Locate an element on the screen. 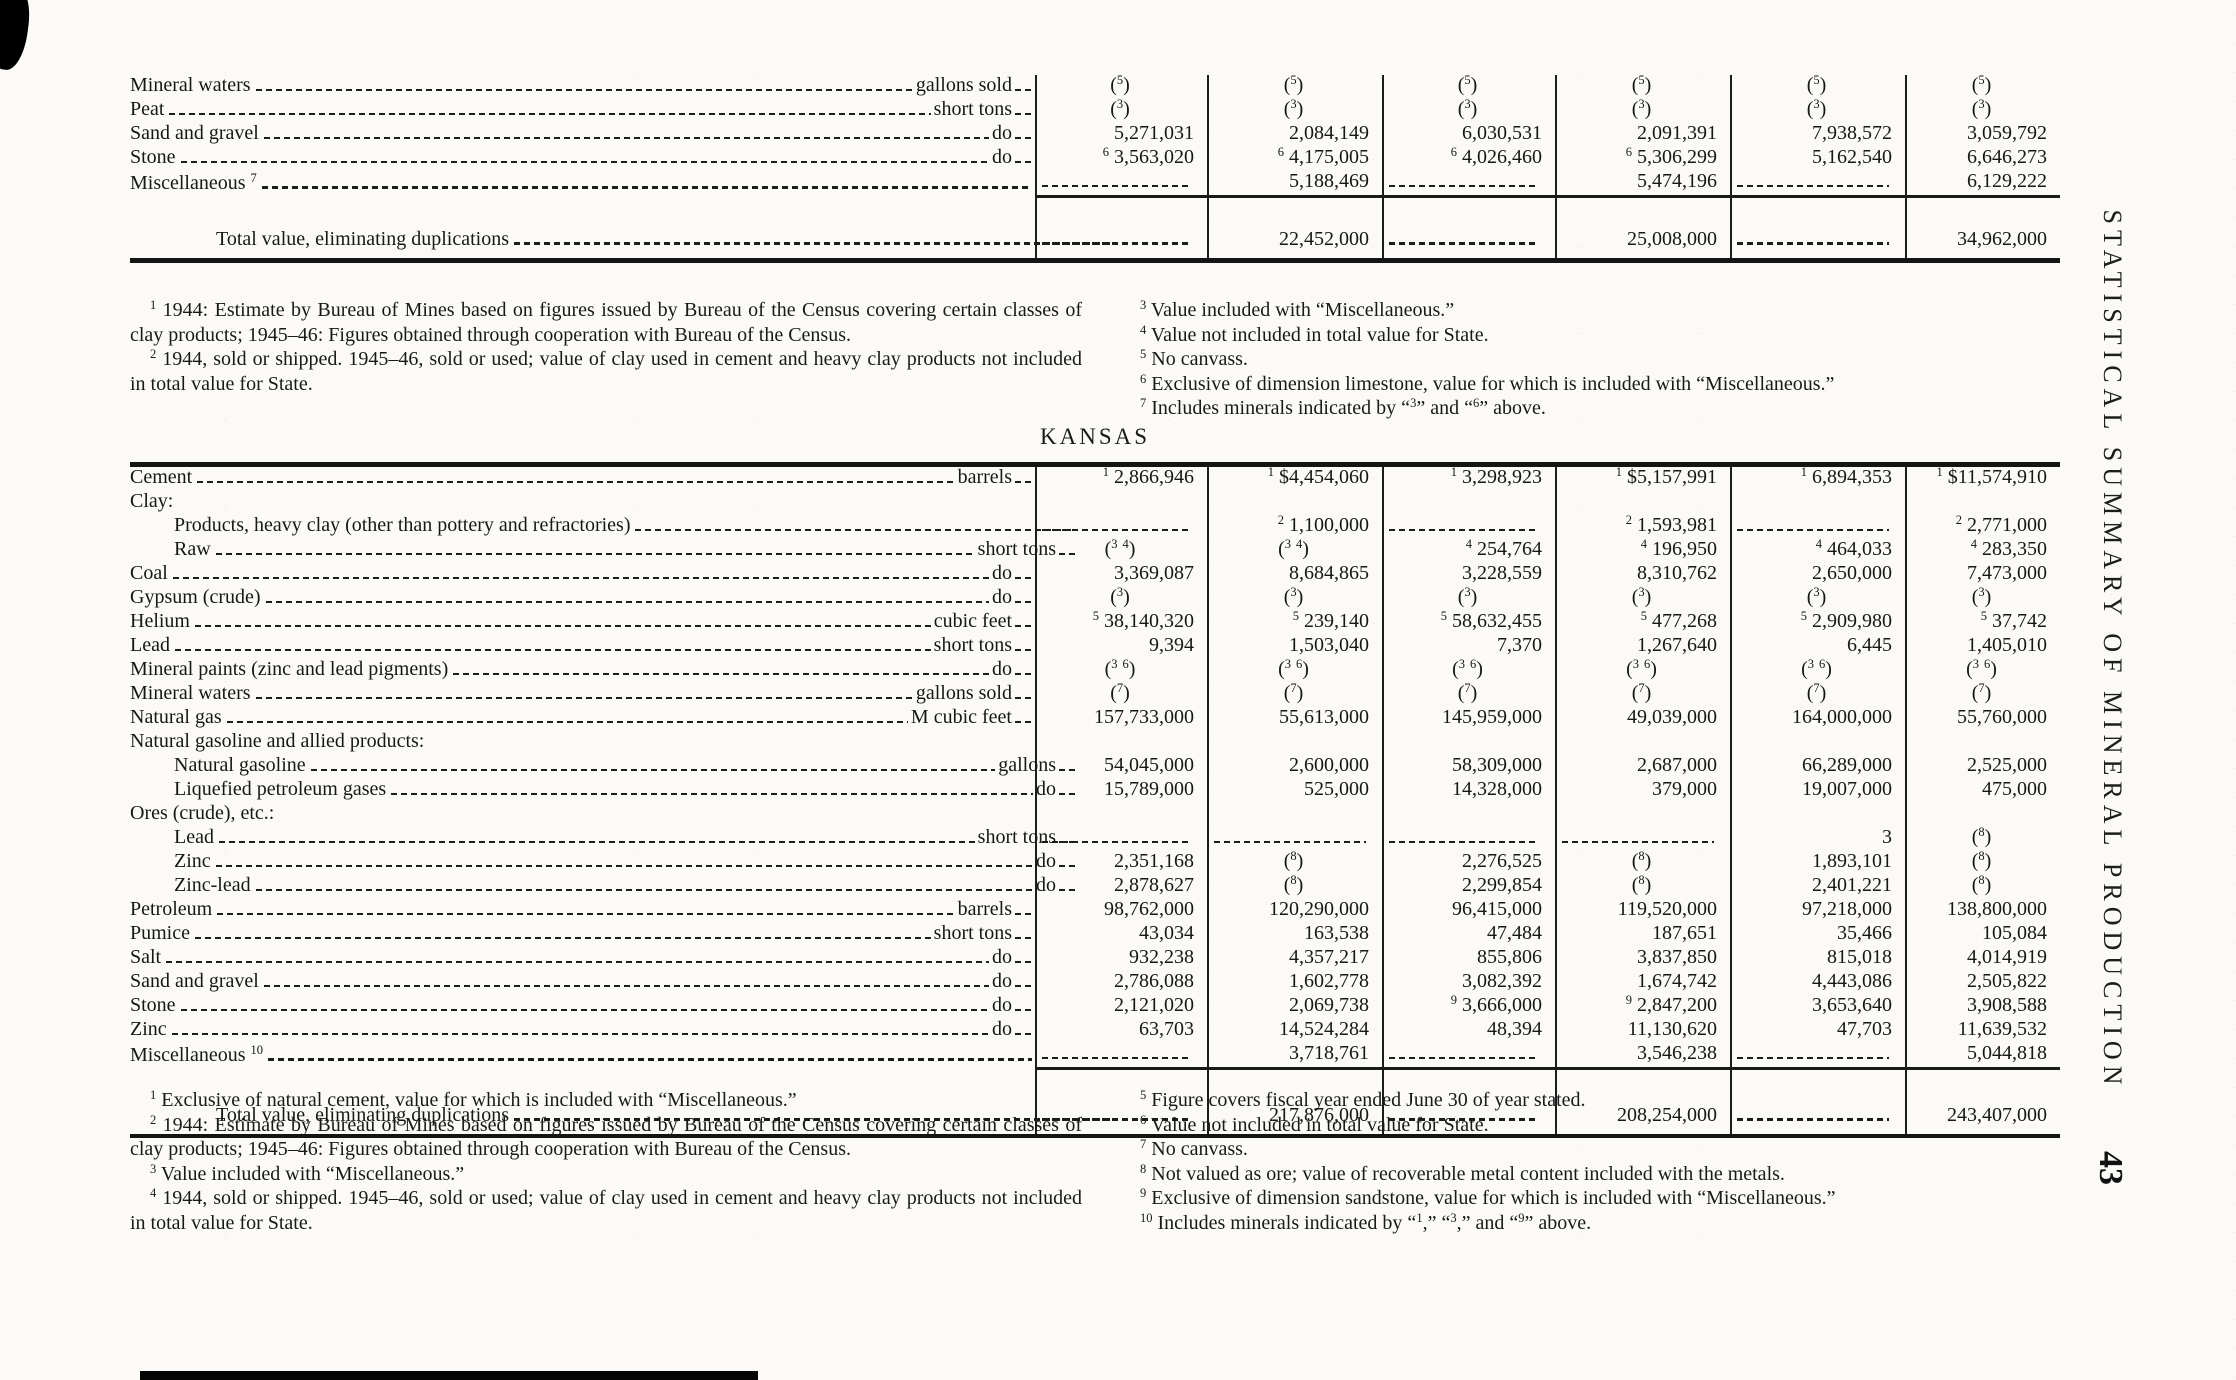 This screenshot has height=1380, width=2236. row-label: Petroleum barrels is located at coordinates (583, 911).